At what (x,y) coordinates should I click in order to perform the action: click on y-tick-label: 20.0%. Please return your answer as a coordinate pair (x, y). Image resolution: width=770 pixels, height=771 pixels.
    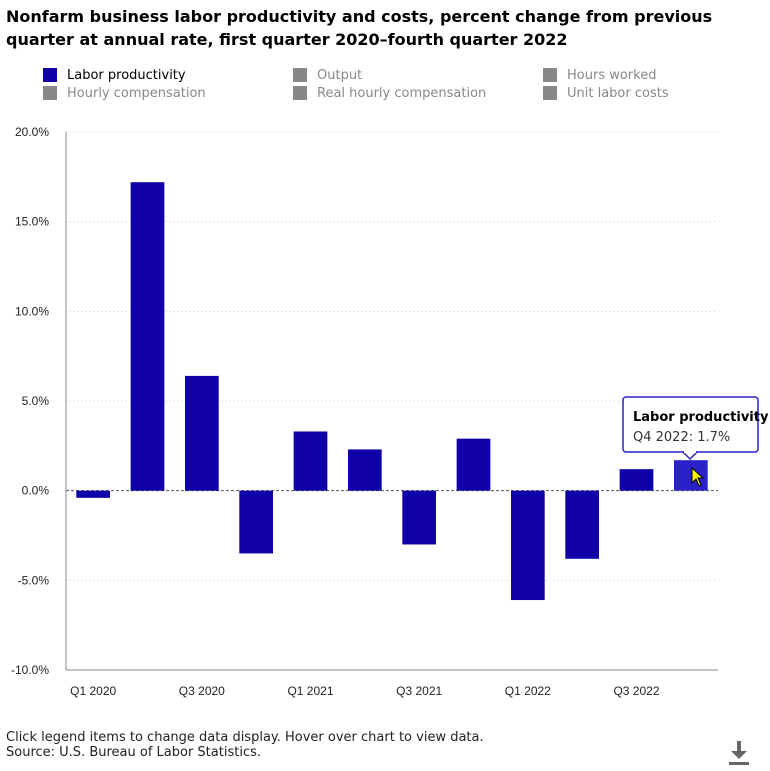
    Looking at the image, I should click on (32, 132).